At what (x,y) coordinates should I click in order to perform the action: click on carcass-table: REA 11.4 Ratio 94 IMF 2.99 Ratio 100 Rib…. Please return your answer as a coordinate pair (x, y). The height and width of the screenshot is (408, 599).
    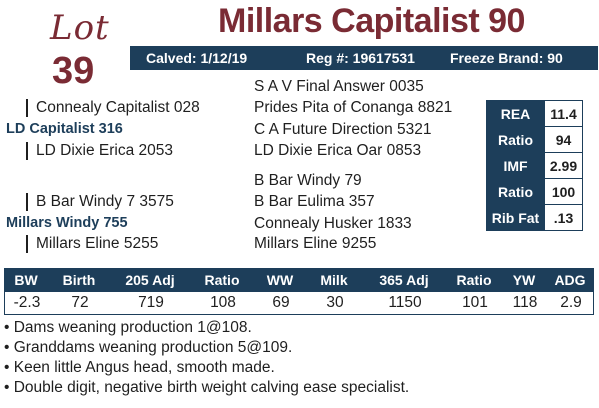
    Looking at the image, I should click on (534, 165).